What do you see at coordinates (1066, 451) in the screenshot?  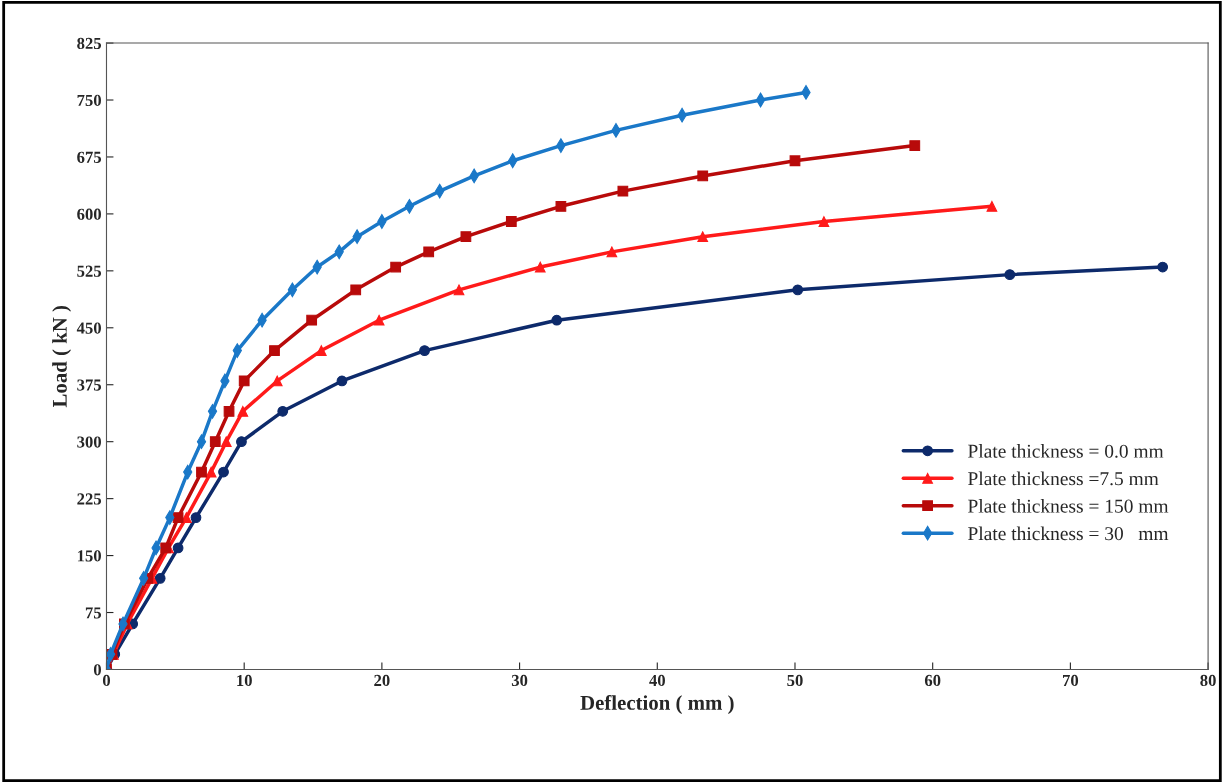 I see `legend-label: Plate thickness = 0.0 mm` at bounding box center [1066, 451].